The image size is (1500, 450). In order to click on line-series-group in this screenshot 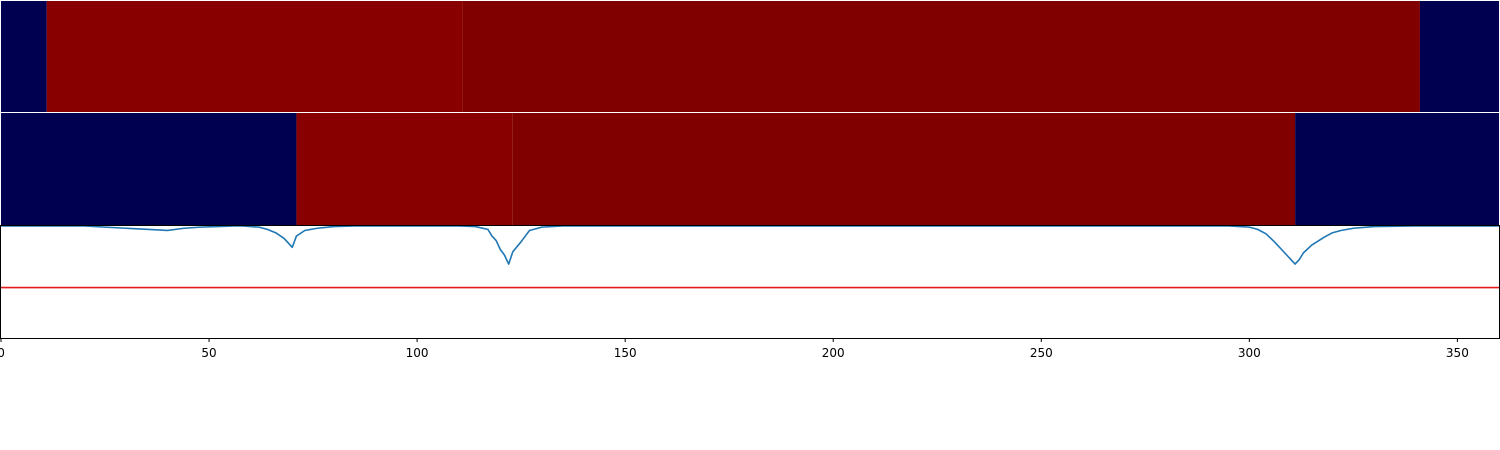, I will do `click(750, 257)`.